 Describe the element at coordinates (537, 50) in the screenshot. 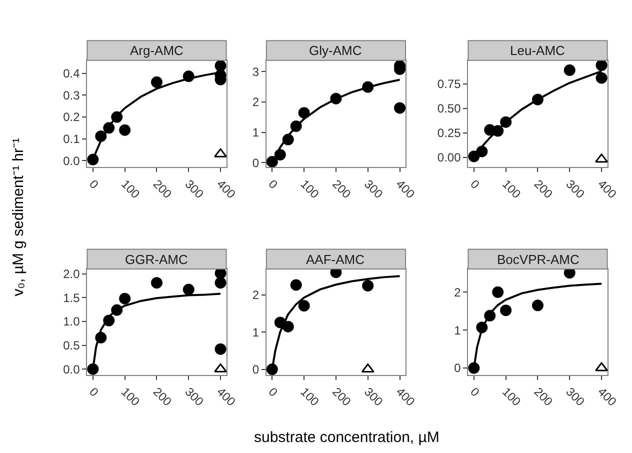

I see `chart-title: Leu-AMC` at that location.